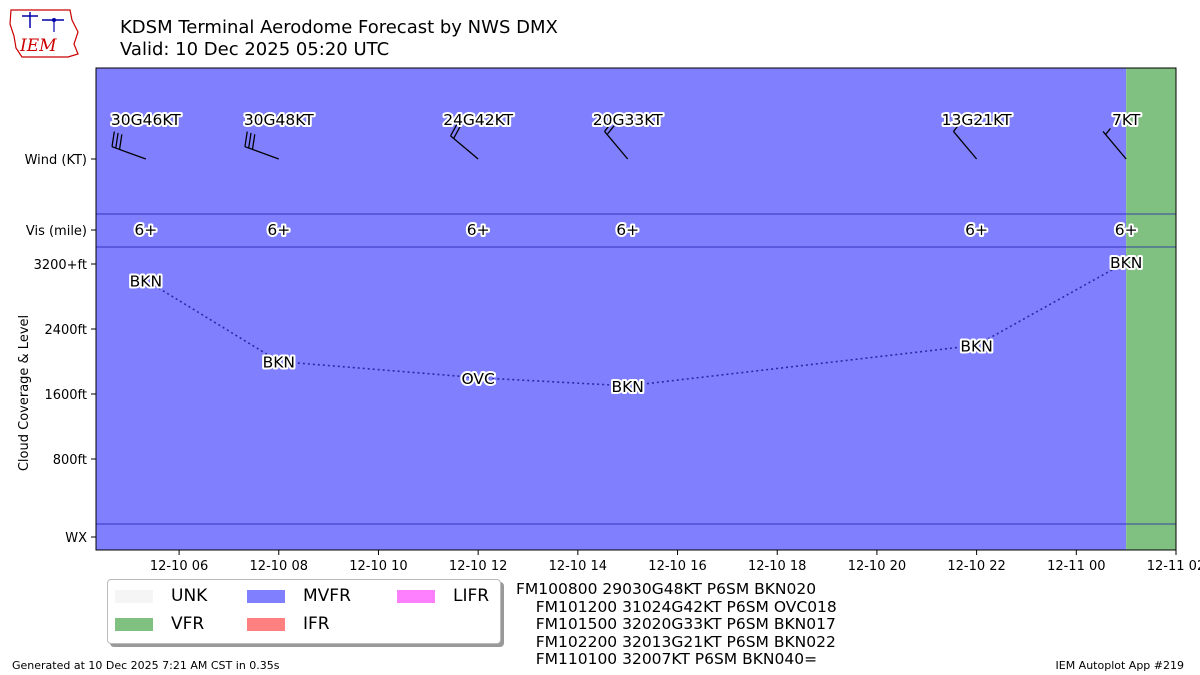 The image size is (1200, 675). What do you see at coordinates (65, 330) in the screenshot?
I see `y-tick-label: 2400ft` at bounding box center [65, 330].